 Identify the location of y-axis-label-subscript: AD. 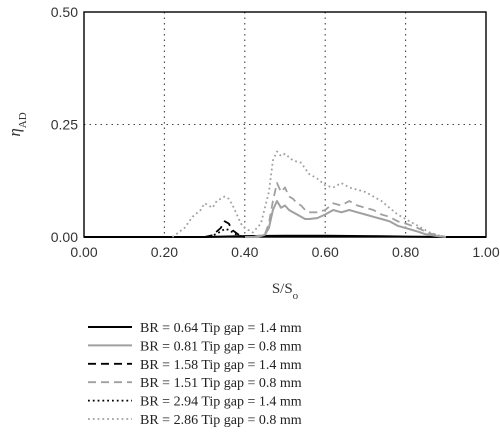
(23, 120).